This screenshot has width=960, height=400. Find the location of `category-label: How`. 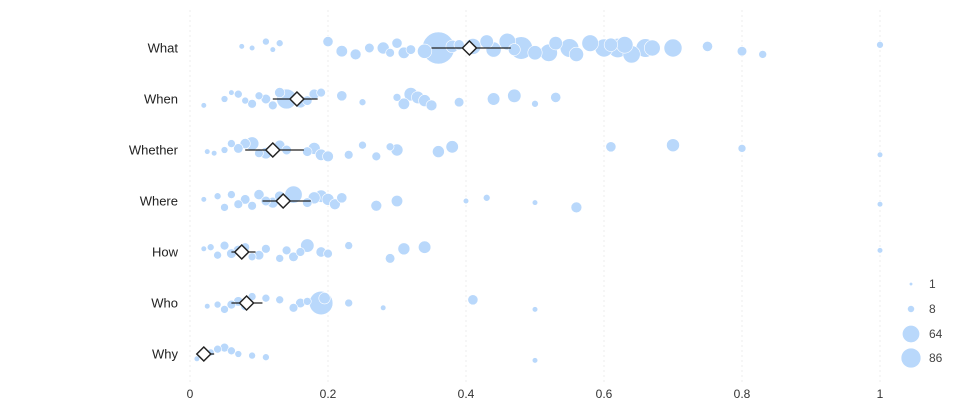

category-label: How is located at coordinates (165, 252).